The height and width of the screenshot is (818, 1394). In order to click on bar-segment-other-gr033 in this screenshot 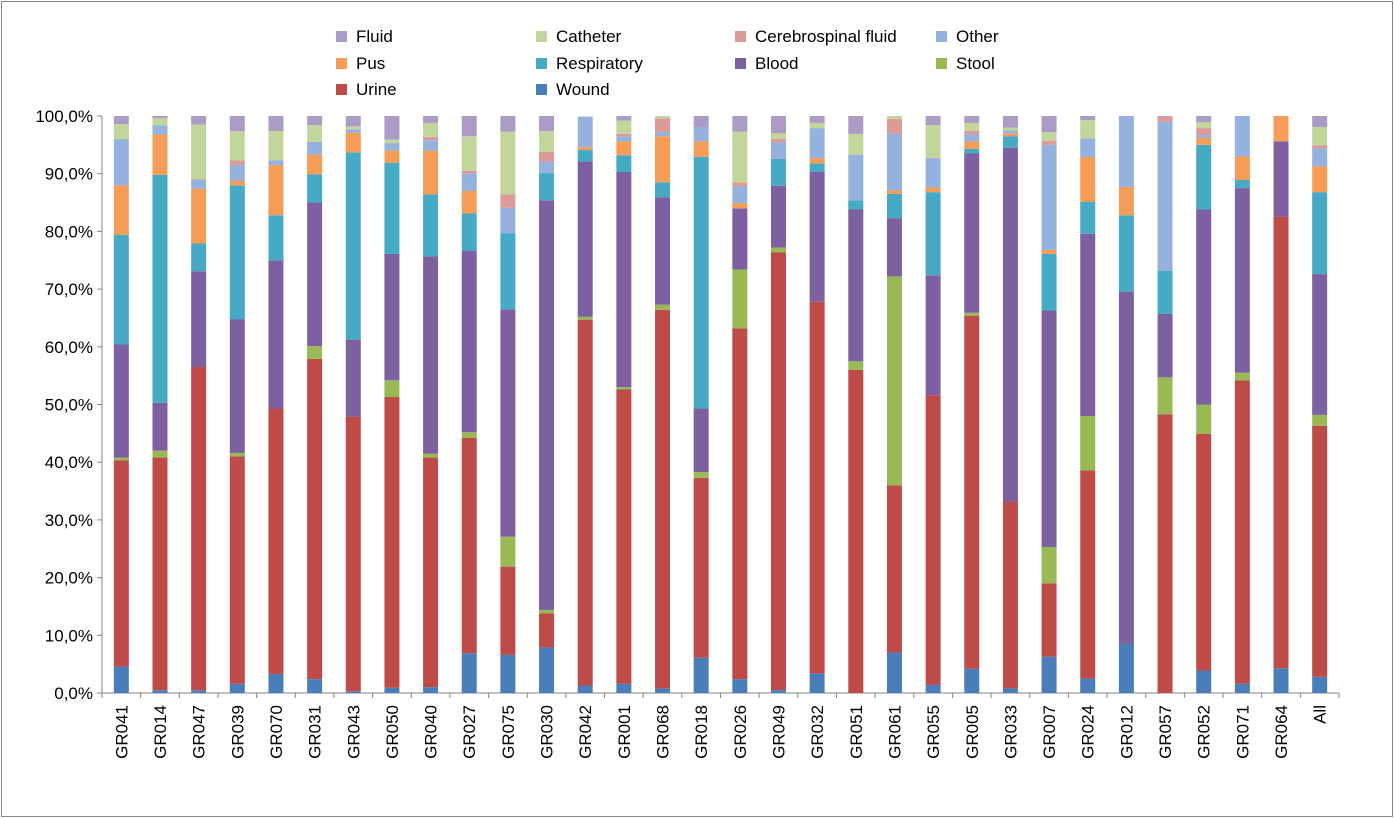, I will do `click(1010, 132)`.